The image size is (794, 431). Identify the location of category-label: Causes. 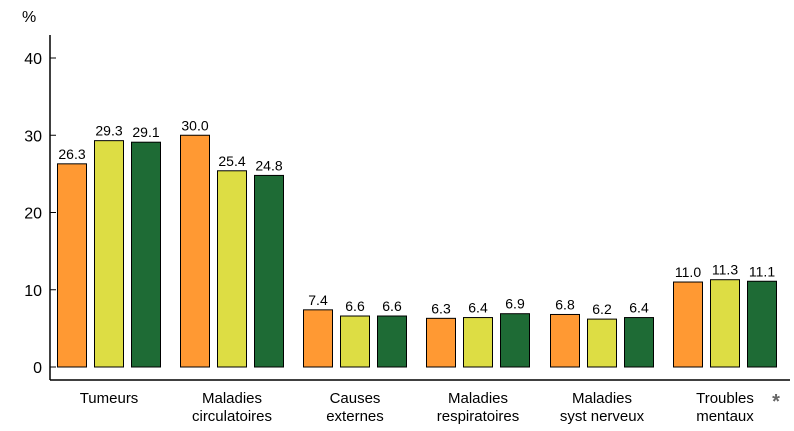
(355, 398).